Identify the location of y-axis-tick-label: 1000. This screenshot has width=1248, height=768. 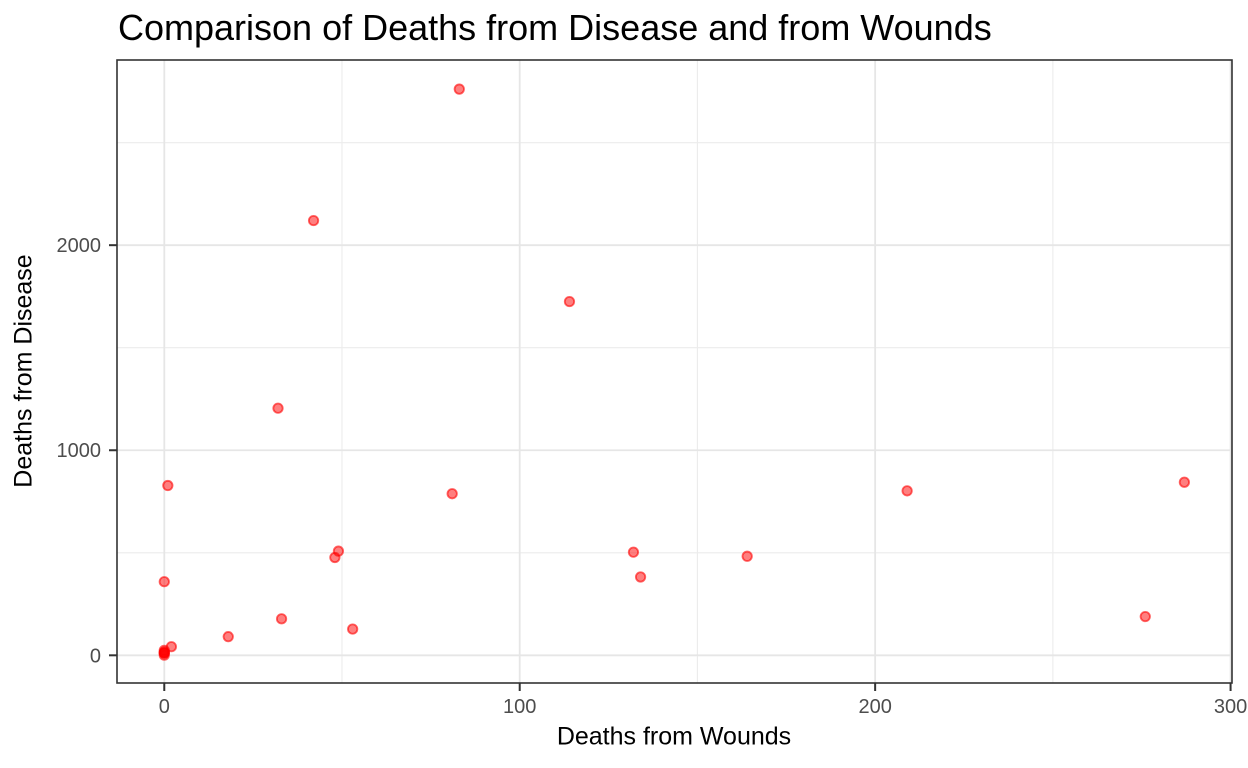
(79, 451).